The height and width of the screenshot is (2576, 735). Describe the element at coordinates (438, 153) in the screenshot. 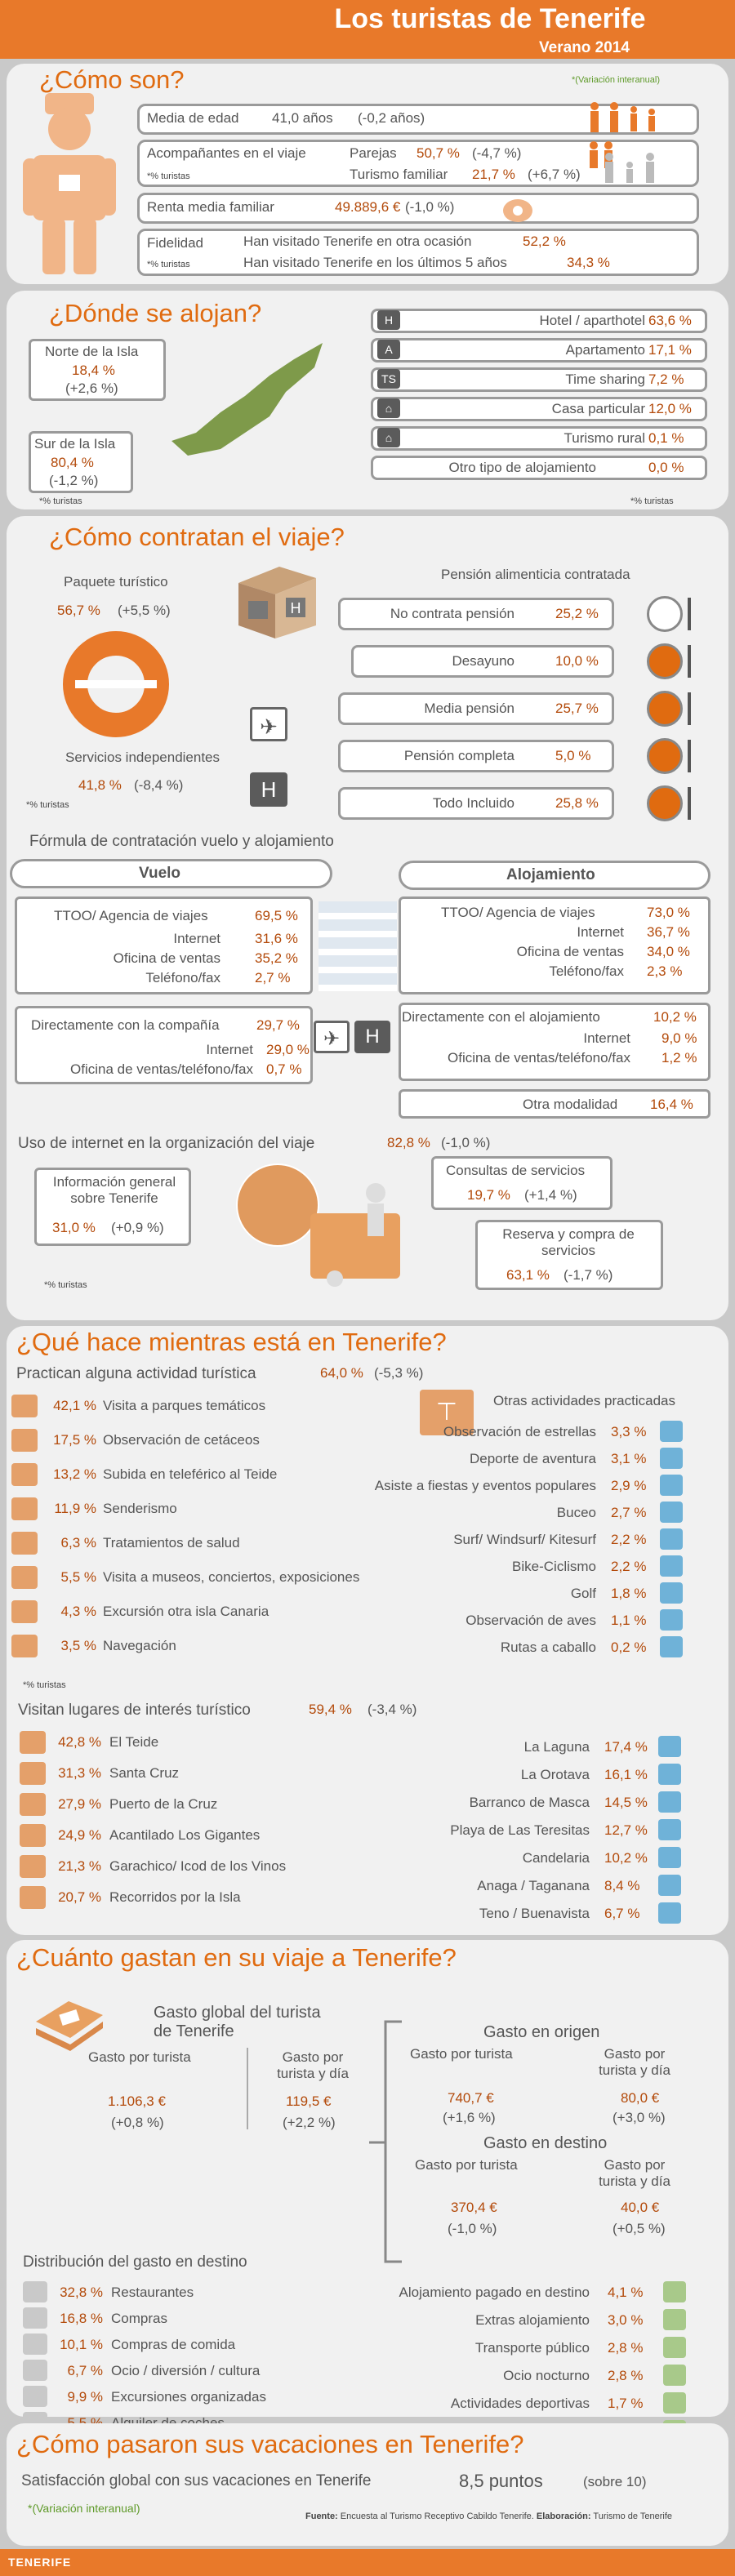

I see `parejas-value: 50,7 %` at that location.